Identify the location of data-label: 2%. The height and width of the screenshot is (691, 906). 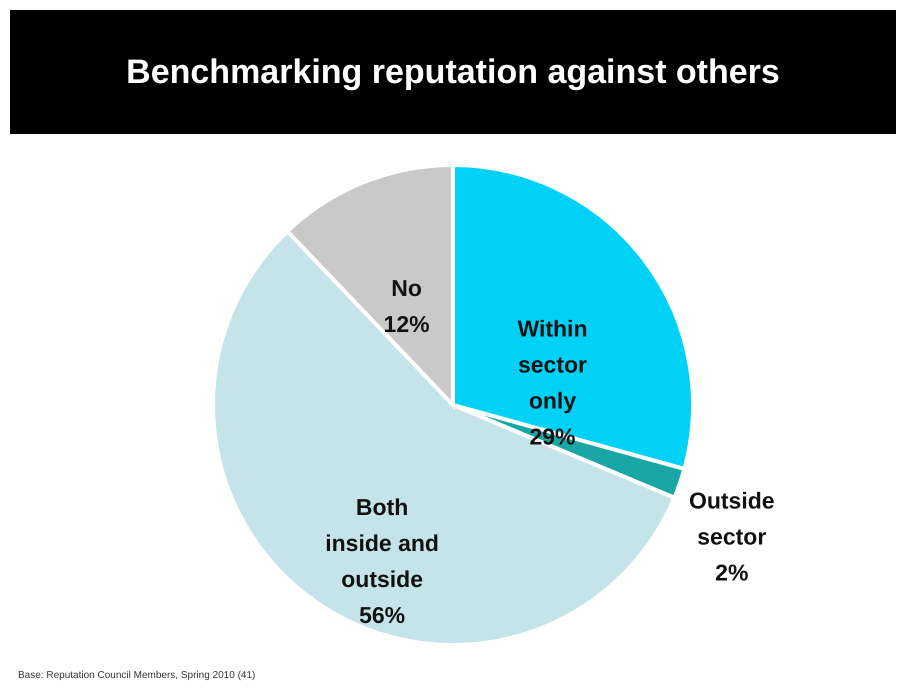
(731, 572).